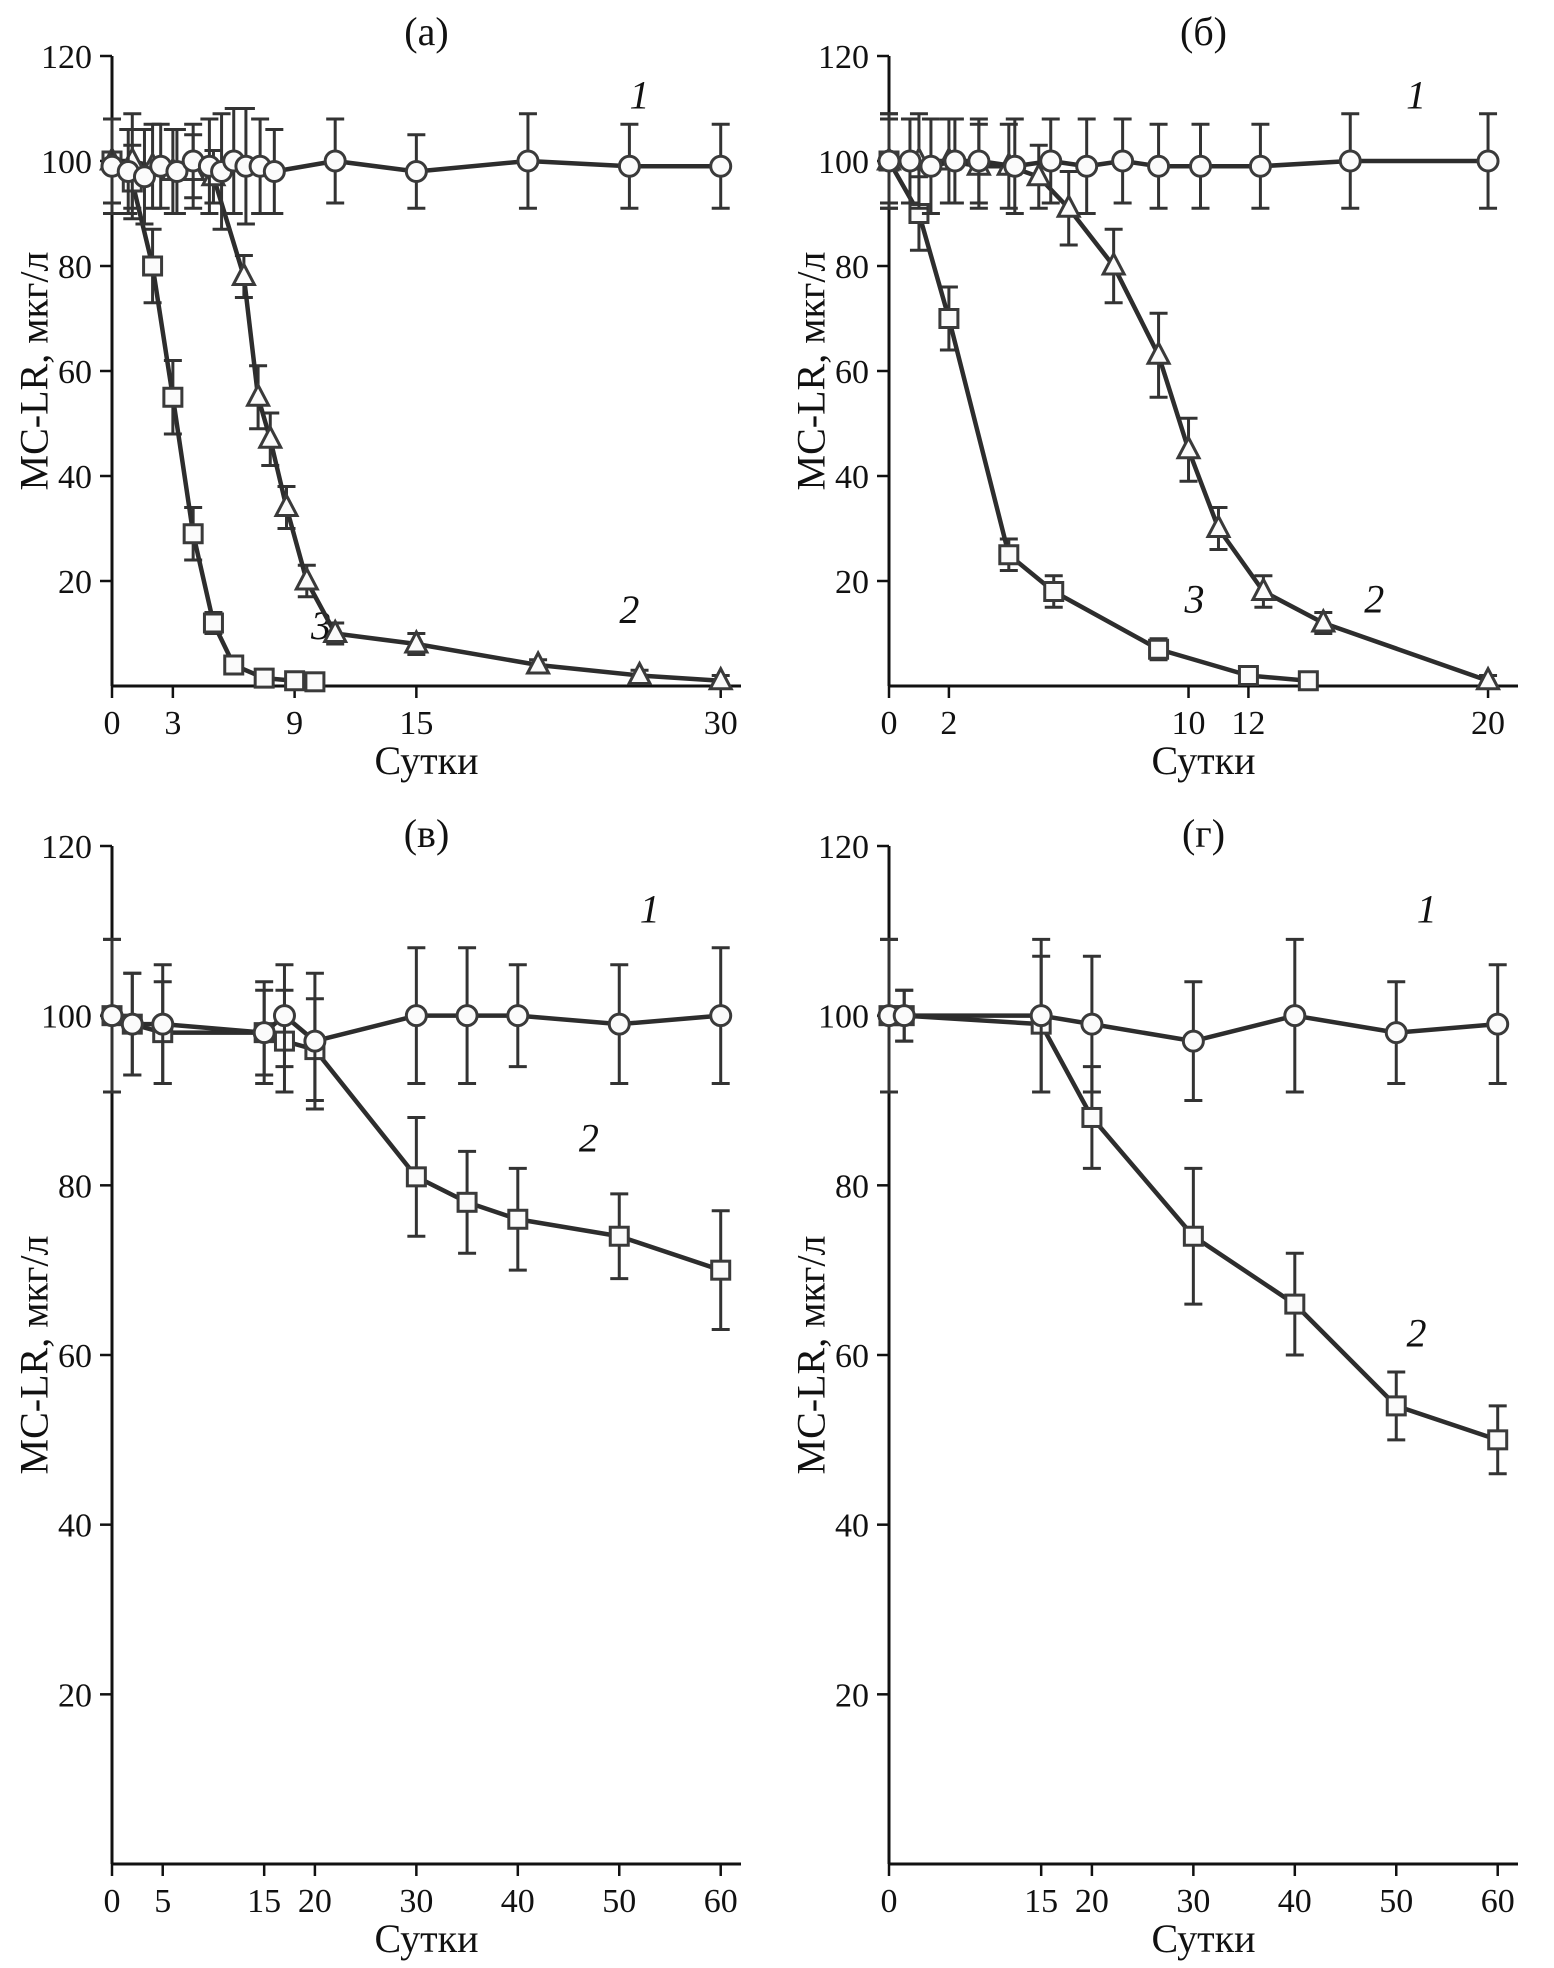  I want to click on x-tick-label: 9, so click(294, 723).